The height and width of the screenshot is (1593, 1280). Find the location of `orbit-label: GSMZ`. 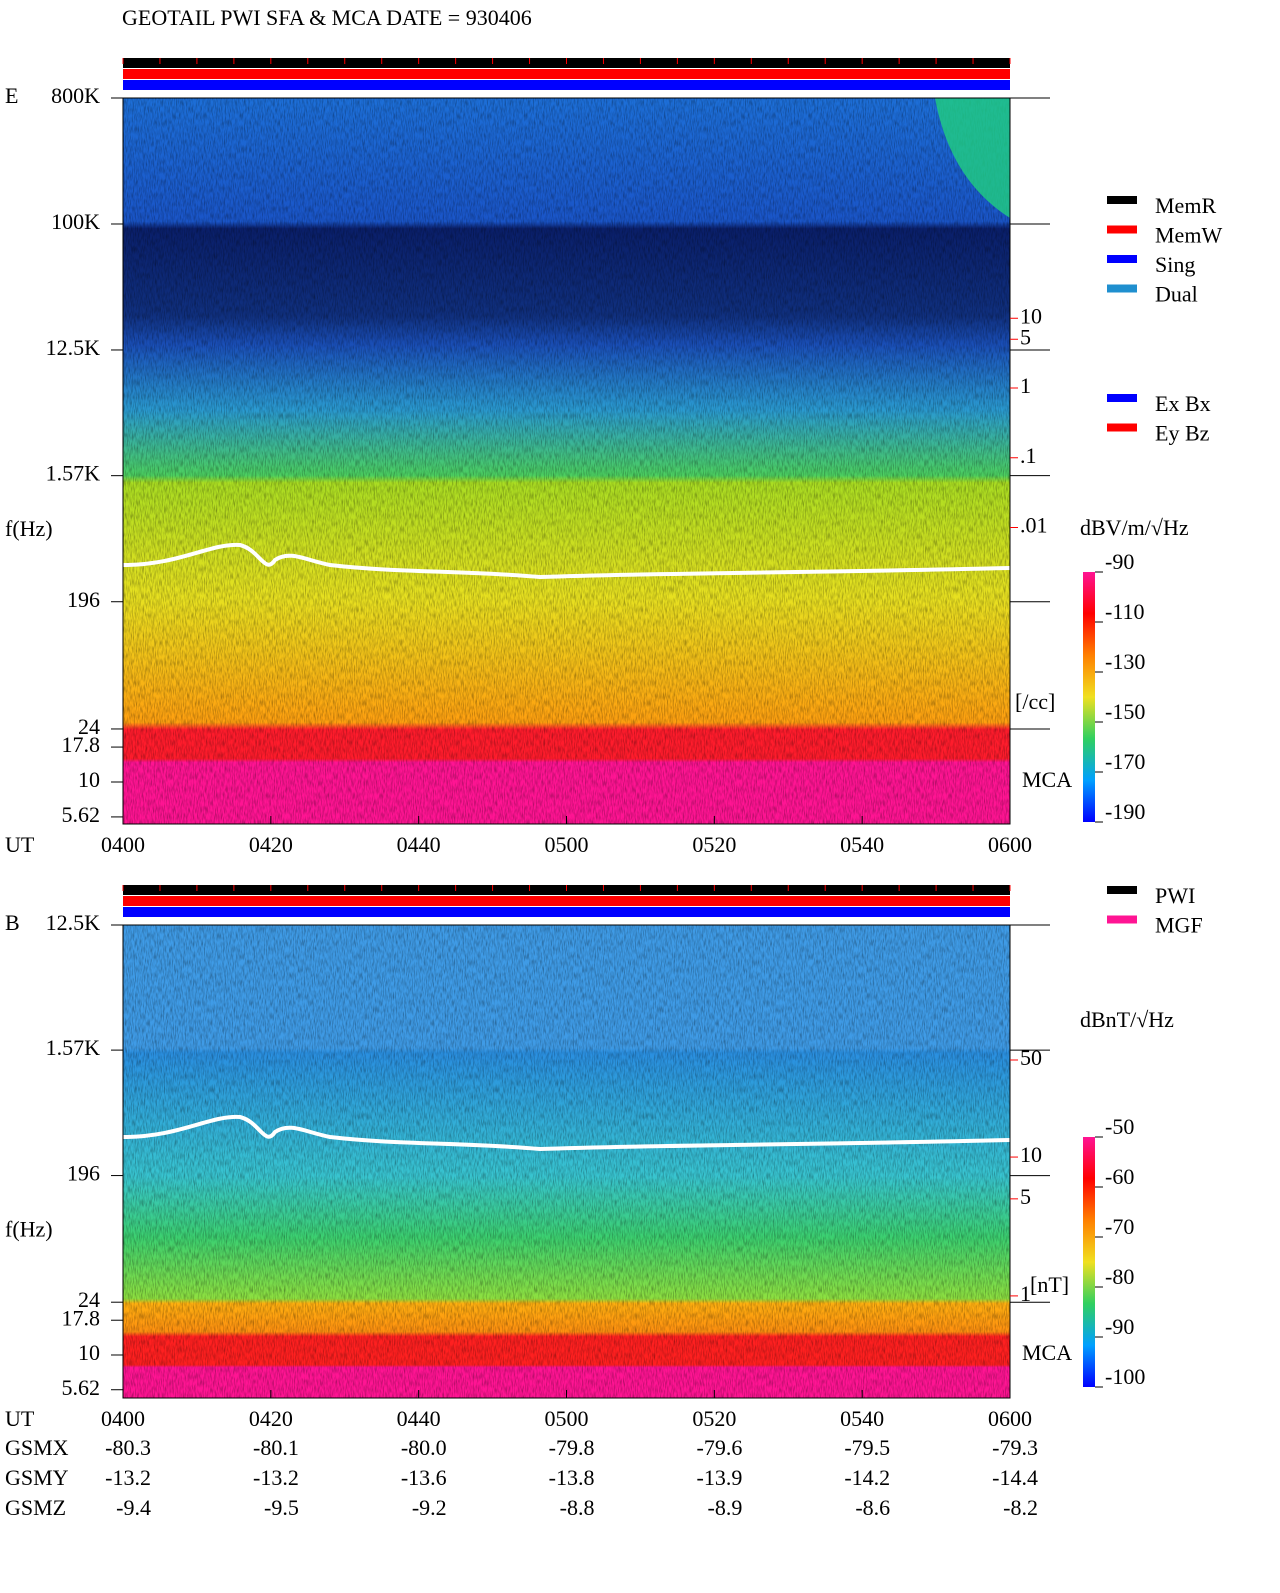

orbit-label: GSMZ is located at coordinates (35, 1507).